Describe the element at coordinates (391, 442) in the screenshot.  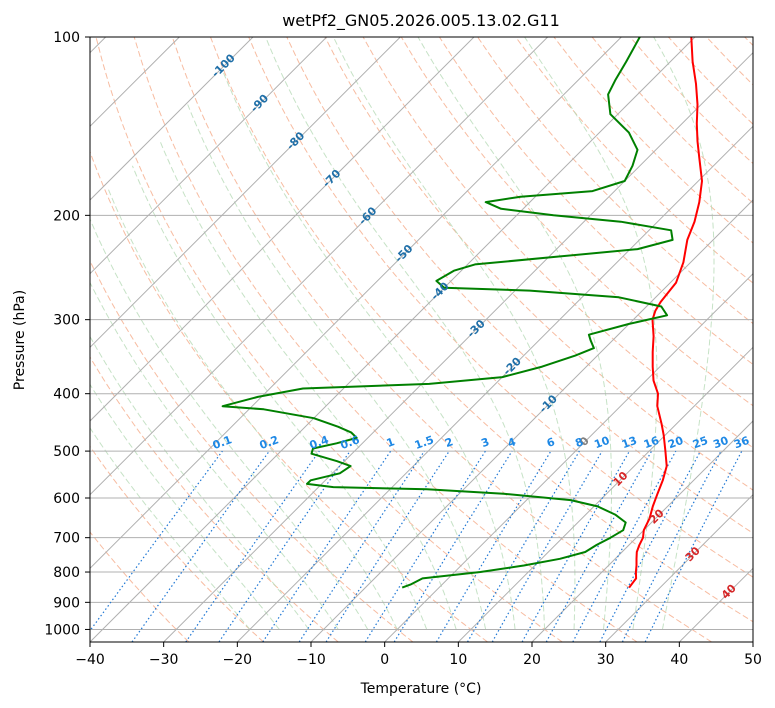
I see `mixing-ratio-label: 1` at that location.